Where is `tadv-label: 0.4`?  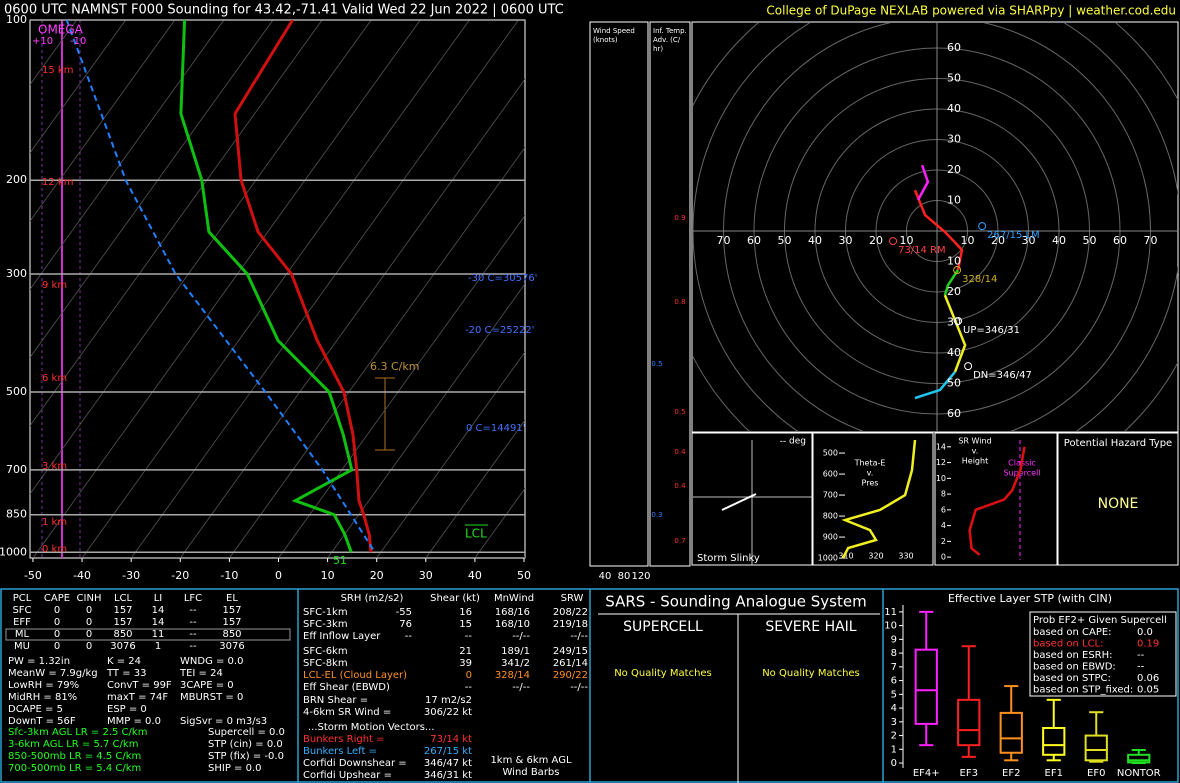
tadv-label: 0.4 is located at coordinates (680, 452).